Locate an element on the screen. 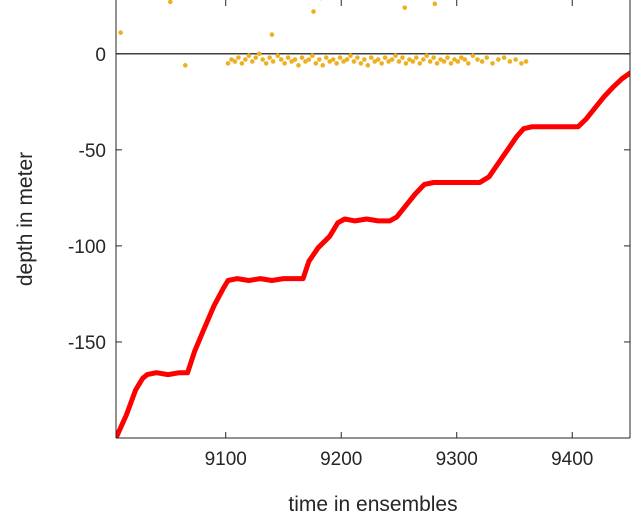  y-tick-label: -100 is located at coordinates (87, 247).